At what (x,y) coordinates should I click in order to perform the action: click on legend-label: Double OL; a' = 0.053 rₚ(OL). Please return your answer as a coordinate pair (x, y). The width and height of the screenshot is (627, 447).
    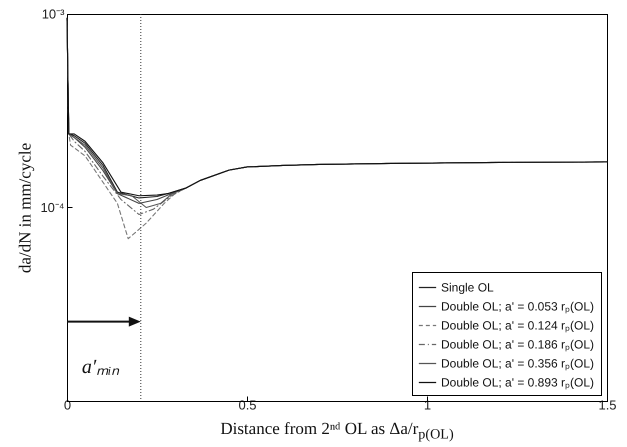
    Looking at the image, I should click on (517, 307).